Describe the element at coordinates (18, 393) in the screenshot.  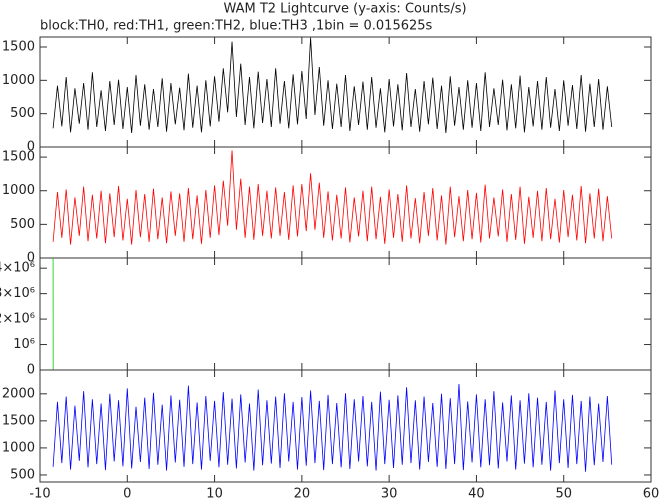
I see `y-tick-label: 2000` at that location.